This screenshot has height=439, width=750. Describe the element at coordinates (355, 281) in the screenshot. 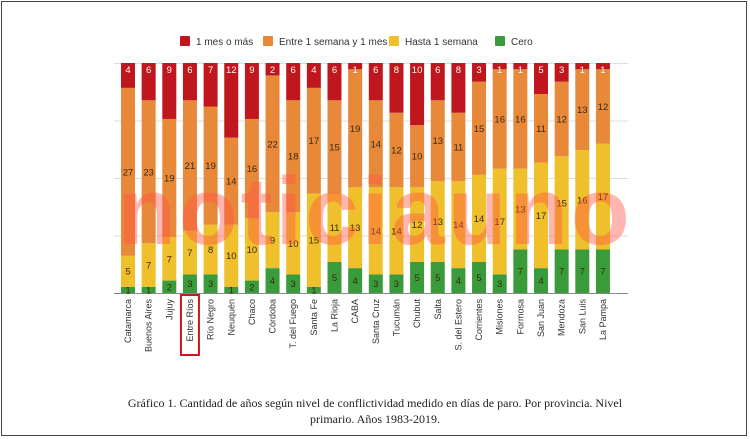

I see `value-label-caba-cero: 4` at that location.